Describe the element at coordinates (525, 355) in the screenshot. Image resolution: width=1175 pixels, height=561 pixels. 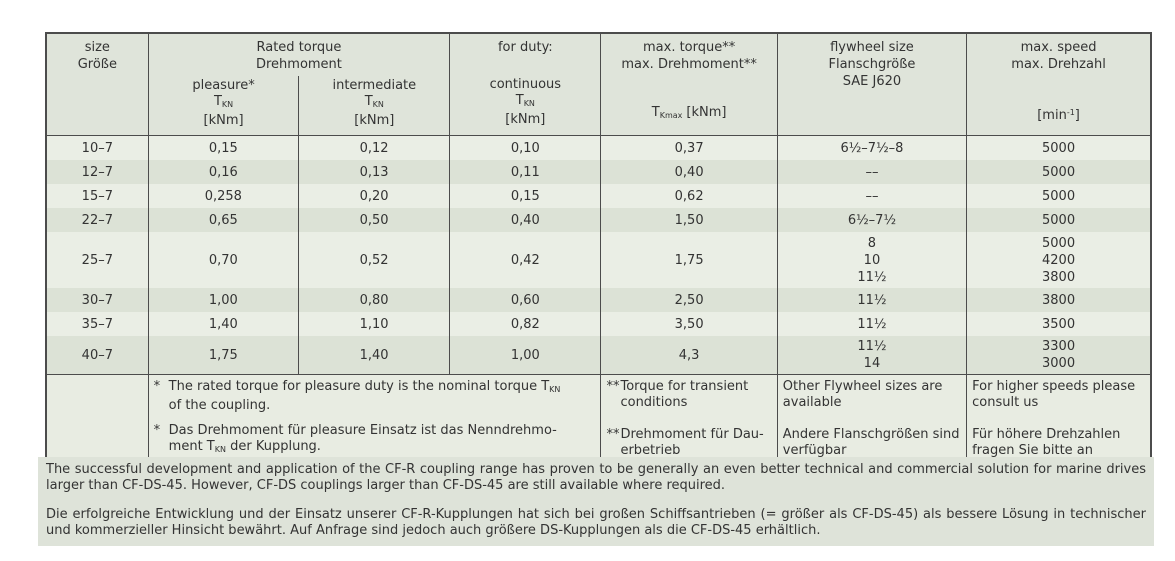
I see `cell-continuous: 1,00` at that location.